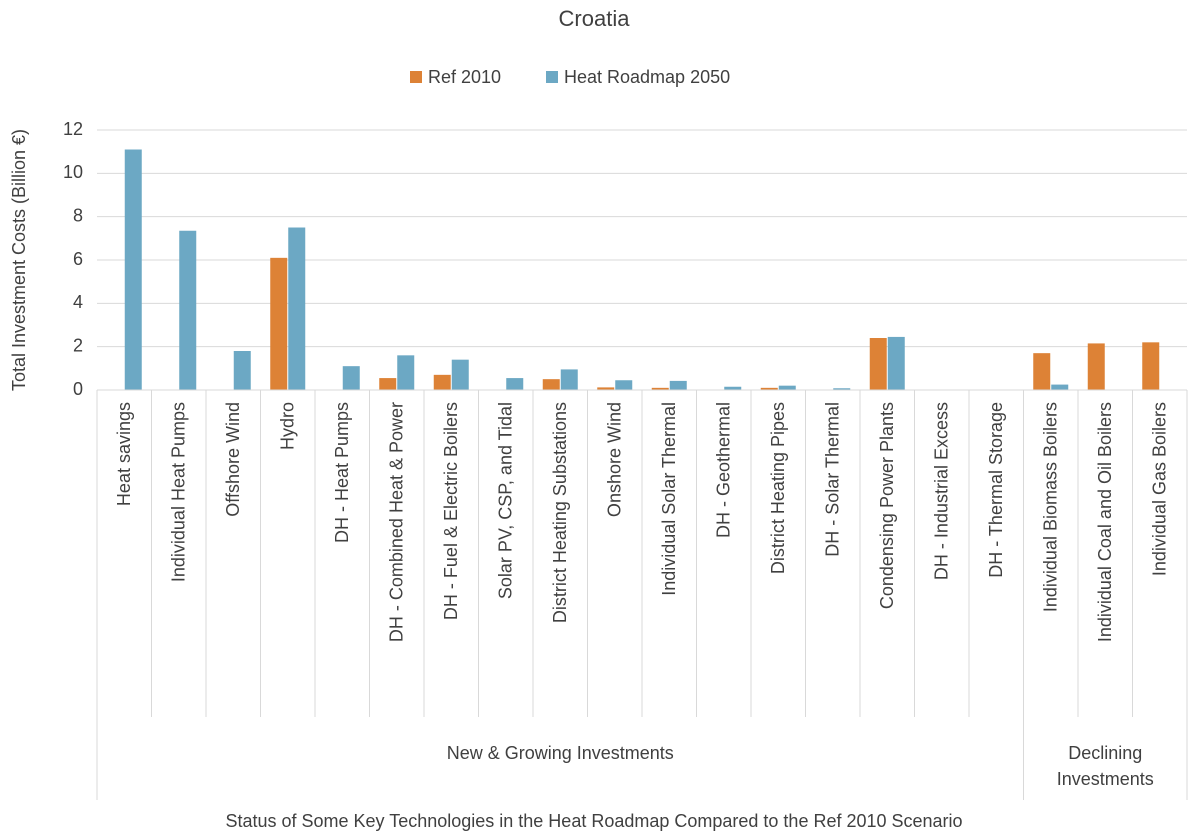 Image resolution: width=1188 pixels, height=835 pixels. What do you see at coordinates (724, 470) in the screenshot?
I see `x-tick-label: DH - Geothermal` at bounding box center [724, 470].